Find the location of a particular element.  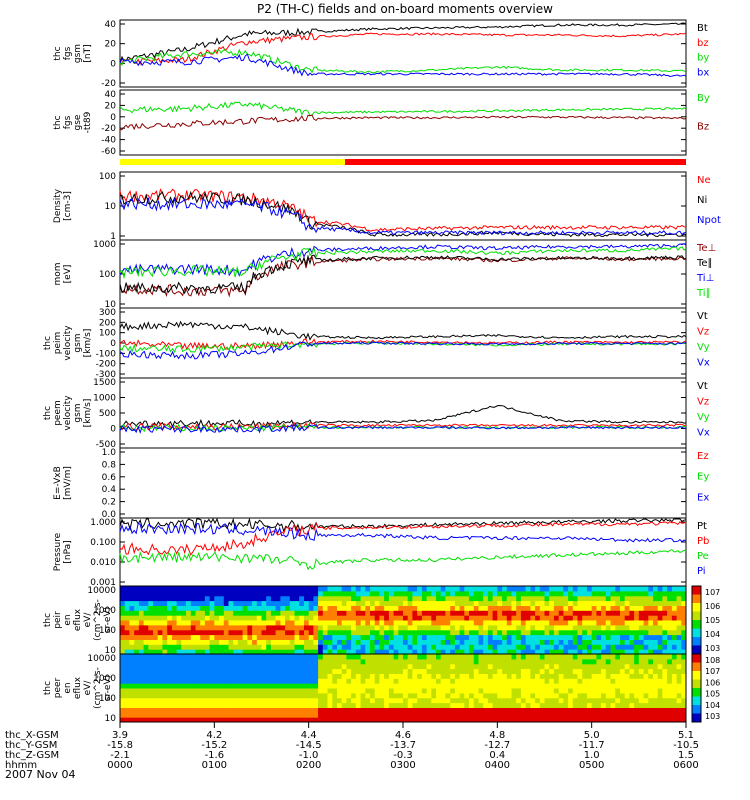

series-vx-line is located at coordinates (403, 429).